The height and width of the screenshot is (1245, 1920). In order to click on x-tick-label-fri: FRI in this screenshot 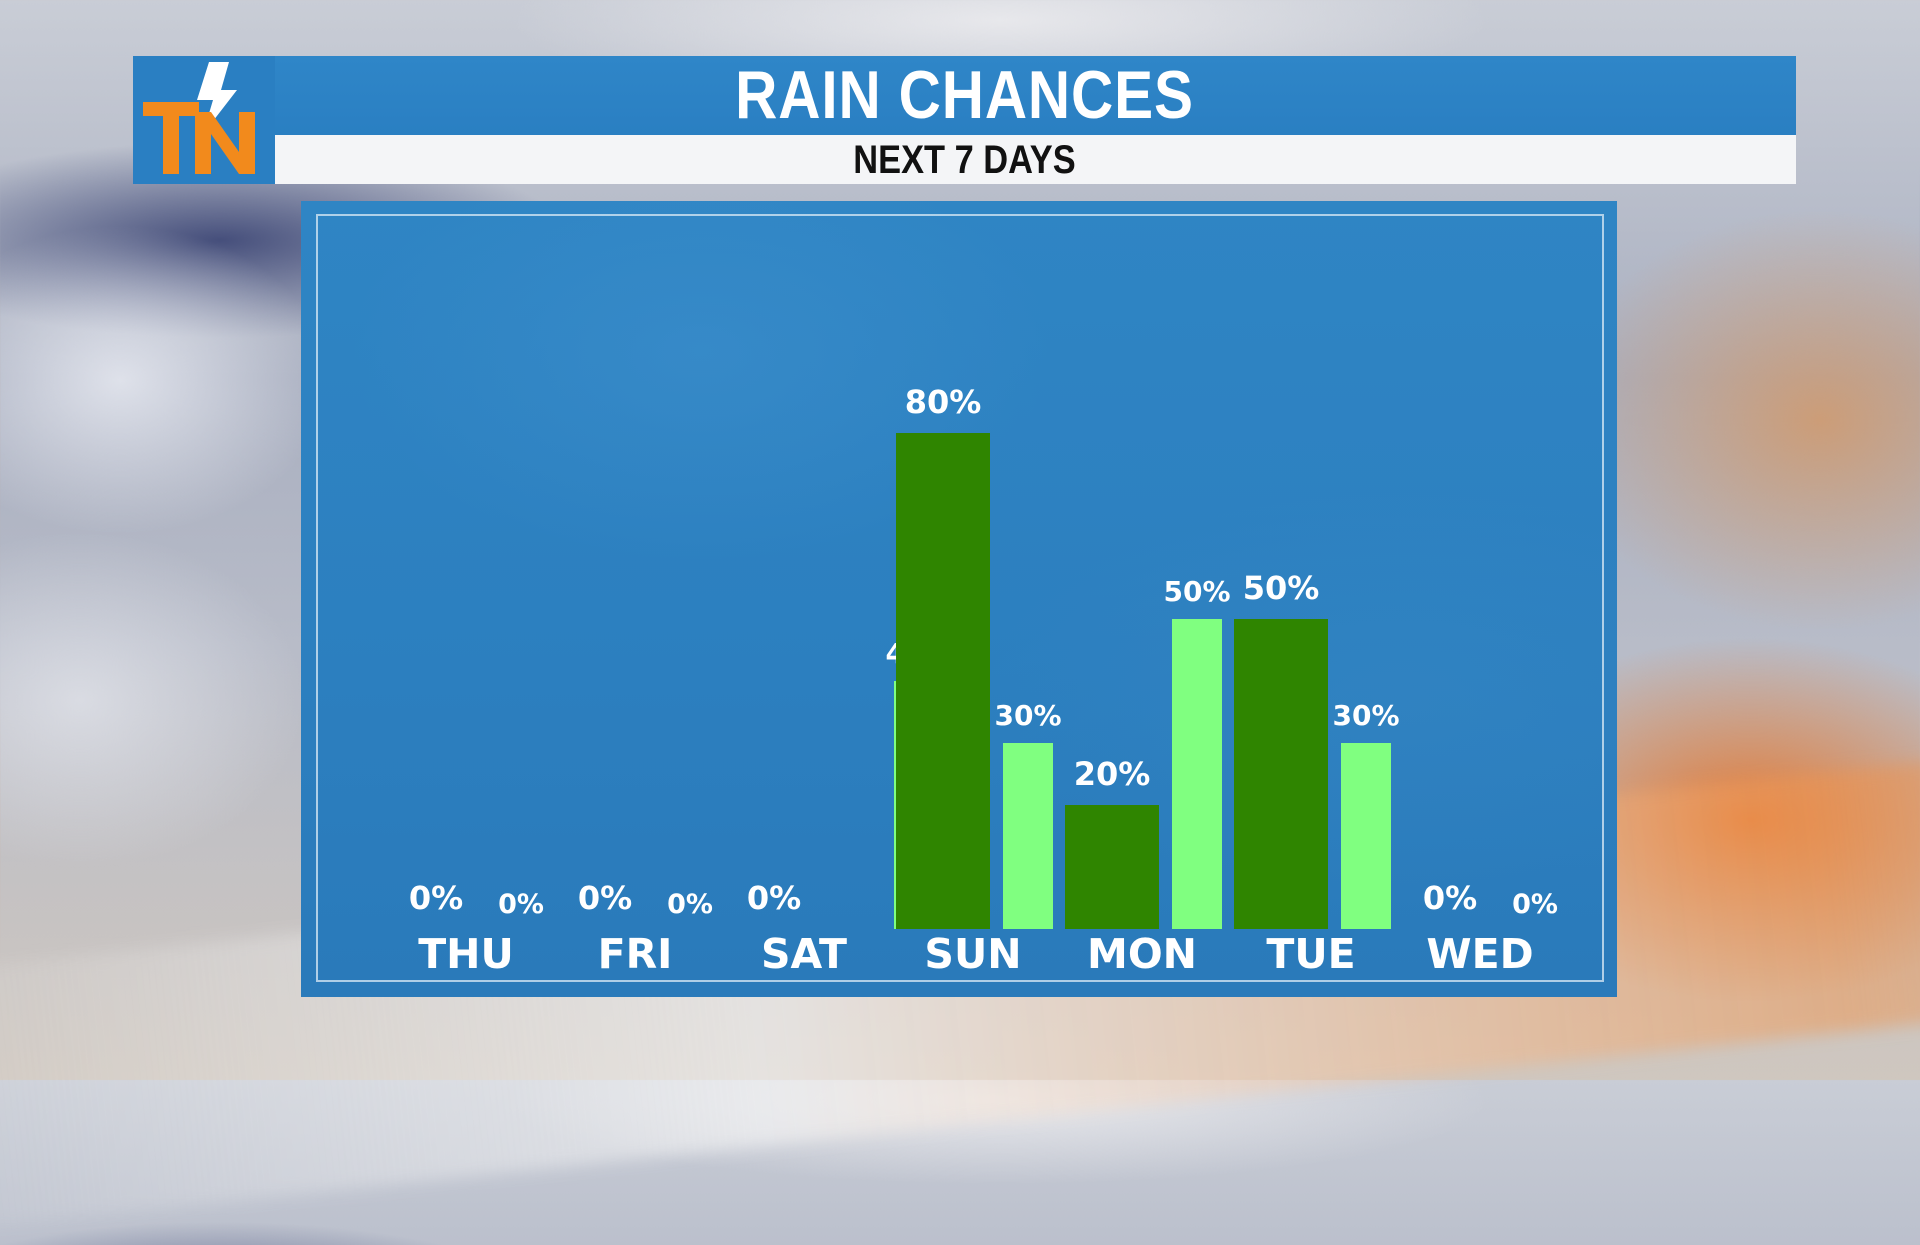, I will do `click(635, 954)`.